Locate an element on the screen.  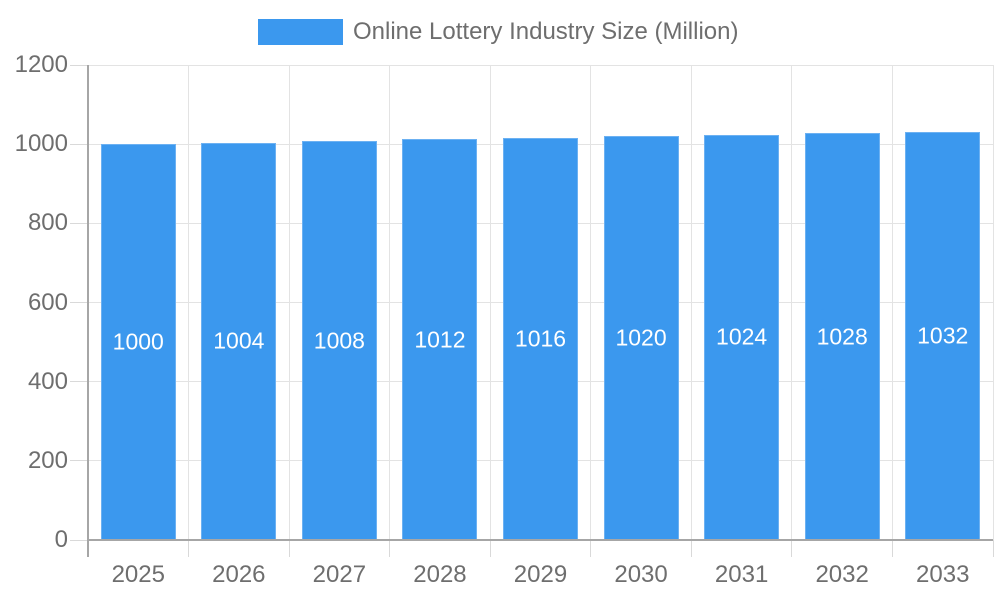
y-axis-tick-label: 0 is located at coordinates (61, 539).